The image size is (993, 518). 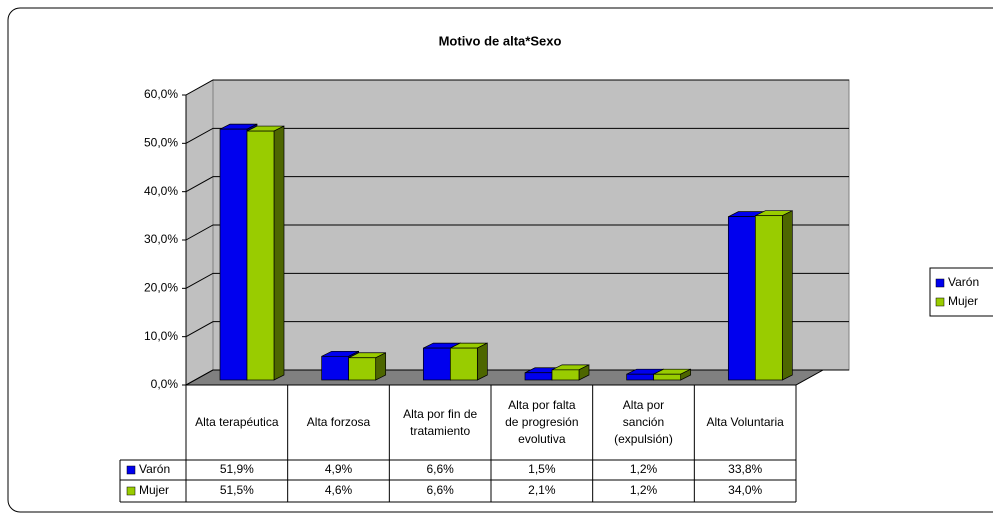 I want to click on y-tick-label: 0,0%, so click(x=165, y=384).